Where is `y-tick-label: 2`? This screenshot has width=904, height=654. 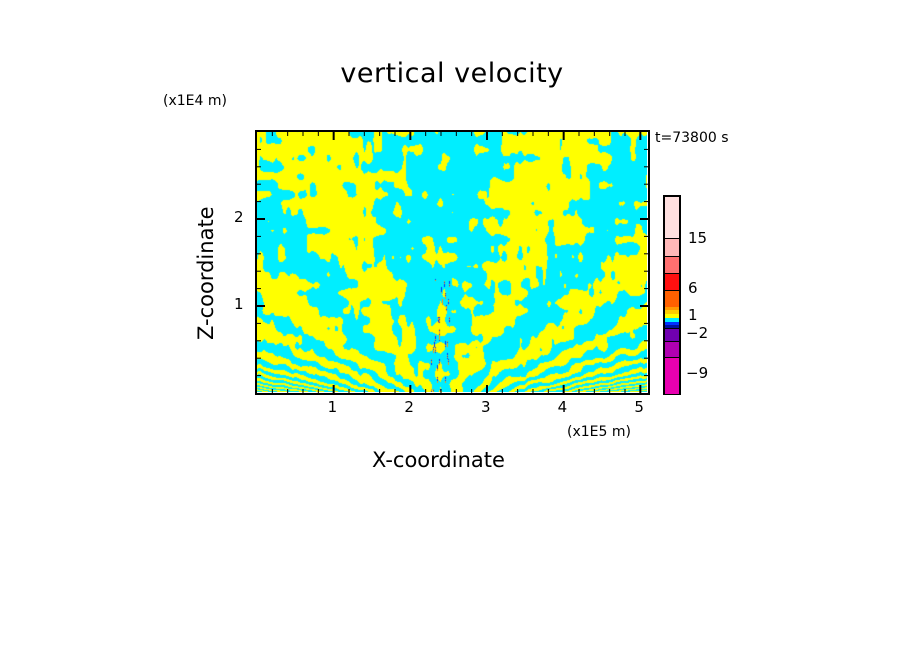 y-tick-label: 2 is located at coordinates (239, 217).